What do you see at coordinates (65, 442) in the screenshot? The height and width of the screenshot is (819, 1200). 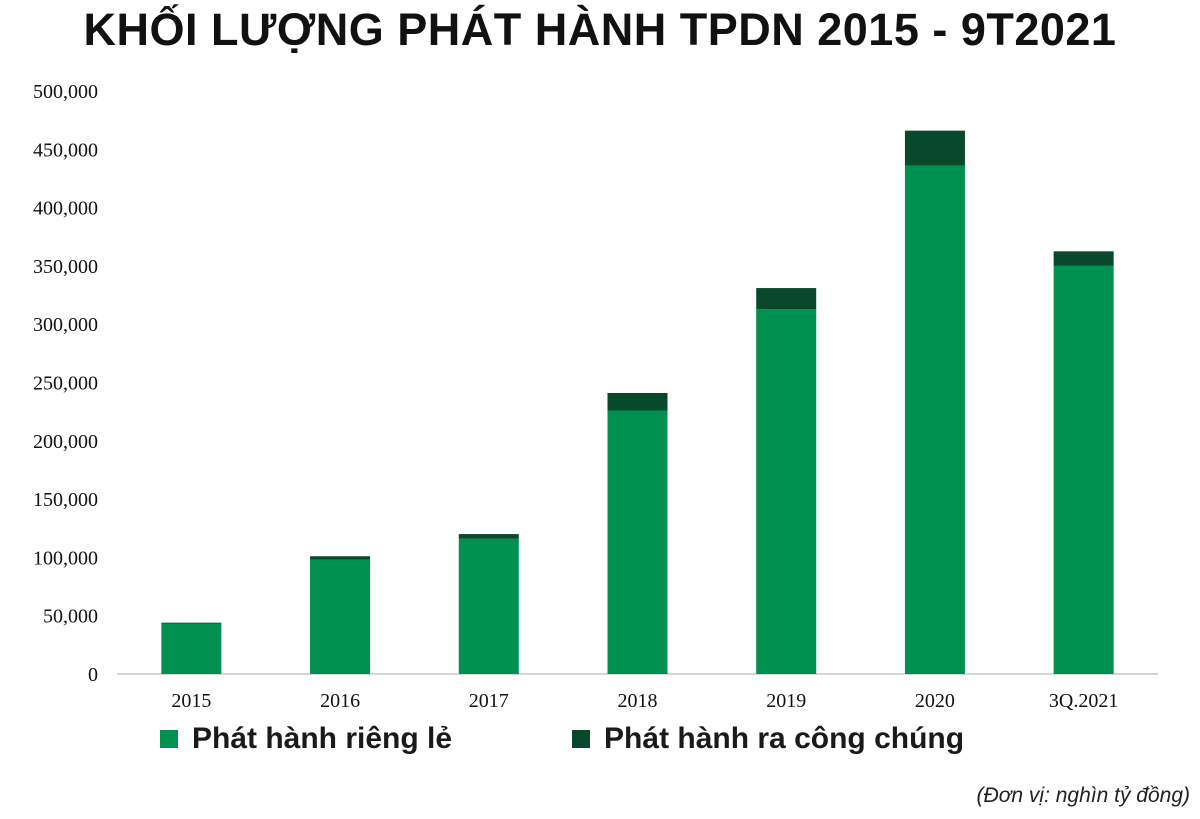 I see `y-tick-label: 200,000` at bounding box center [65, 442].